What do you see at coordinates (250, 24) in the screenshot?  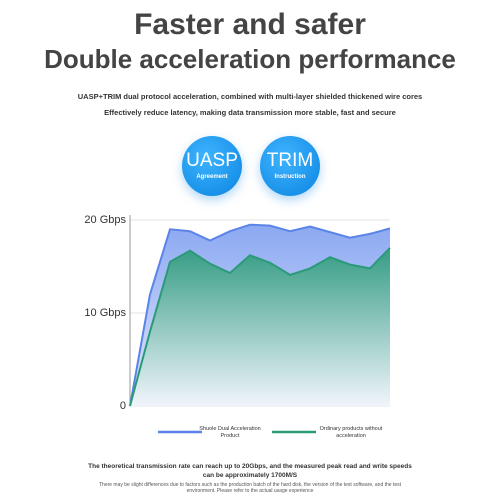 I see `title: Faster and safer` at bounding box center [250, 24].